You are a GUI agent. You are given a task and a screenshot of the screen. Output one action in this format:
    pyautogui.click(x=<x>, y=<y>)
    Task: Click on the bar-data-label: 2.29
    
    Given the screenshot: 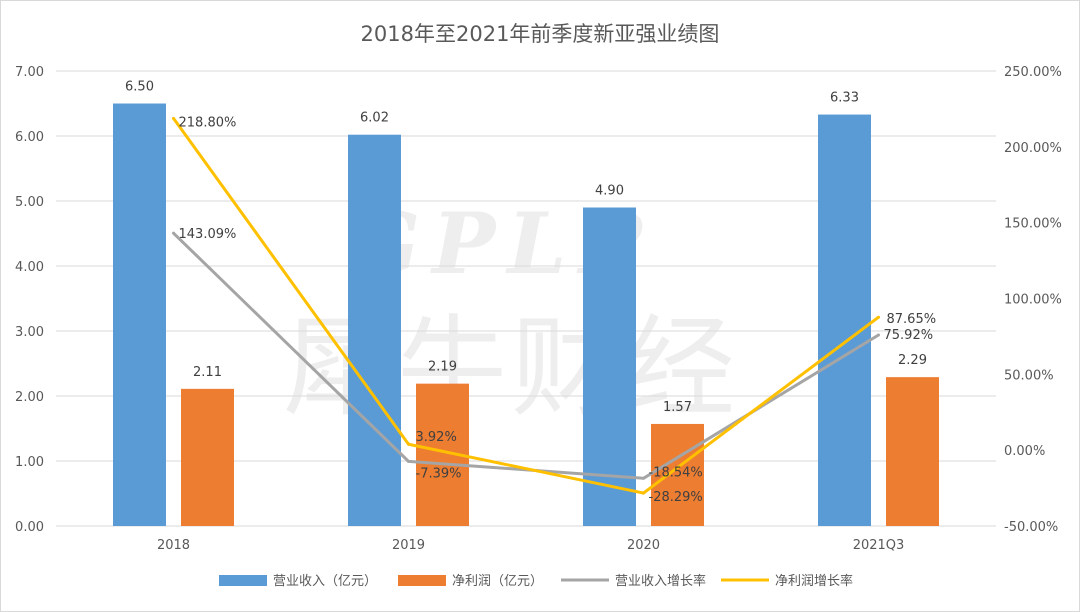 What is the action you would take?
    pyautogui.click(x=912, y=360)
    